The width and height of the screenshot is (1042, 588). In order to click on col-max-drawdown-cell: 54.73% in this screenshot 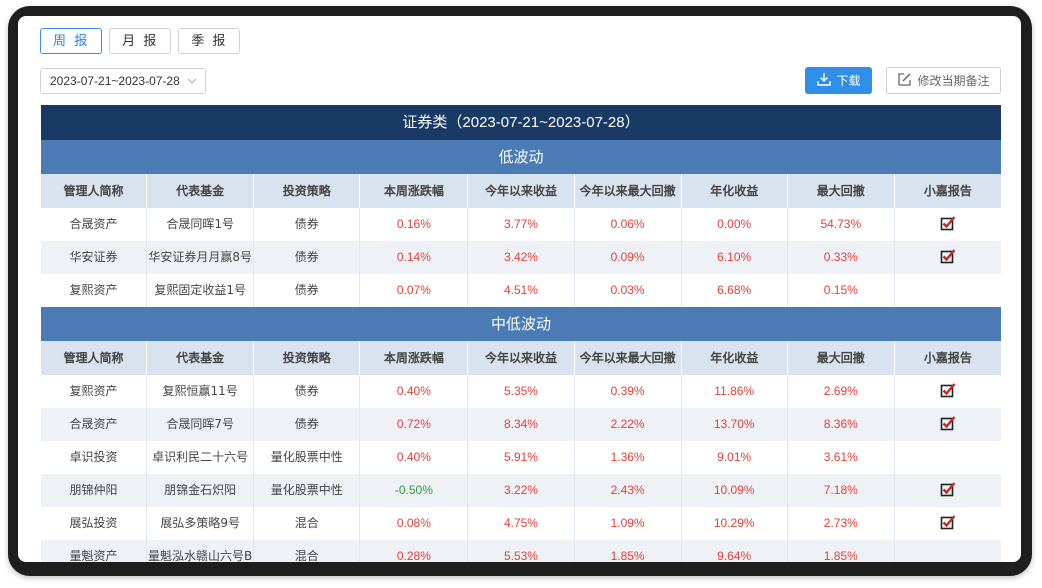, I will do `click(841, 224)`.